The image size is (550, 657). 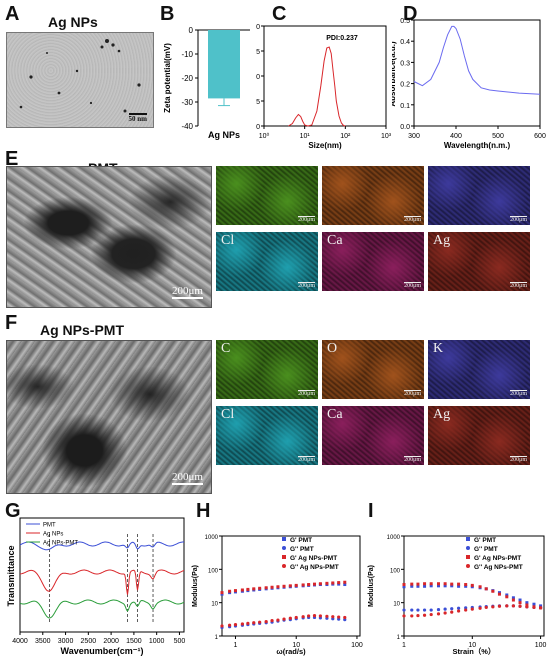 I want to click on chart-b-y-tick-label: -40, so click(x=187, y=126).